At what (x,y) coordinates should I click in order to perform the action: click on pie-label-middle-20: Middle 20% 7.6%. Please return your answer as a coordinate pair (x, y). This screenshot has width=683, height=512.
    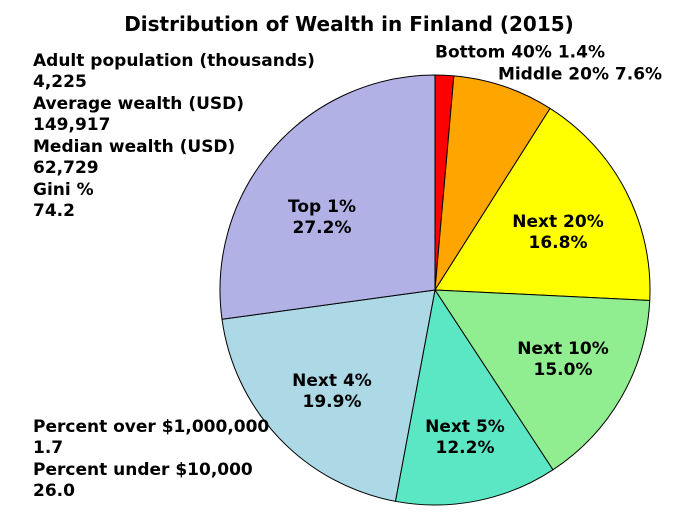
    Looking at the image, I should click on (580, 75).